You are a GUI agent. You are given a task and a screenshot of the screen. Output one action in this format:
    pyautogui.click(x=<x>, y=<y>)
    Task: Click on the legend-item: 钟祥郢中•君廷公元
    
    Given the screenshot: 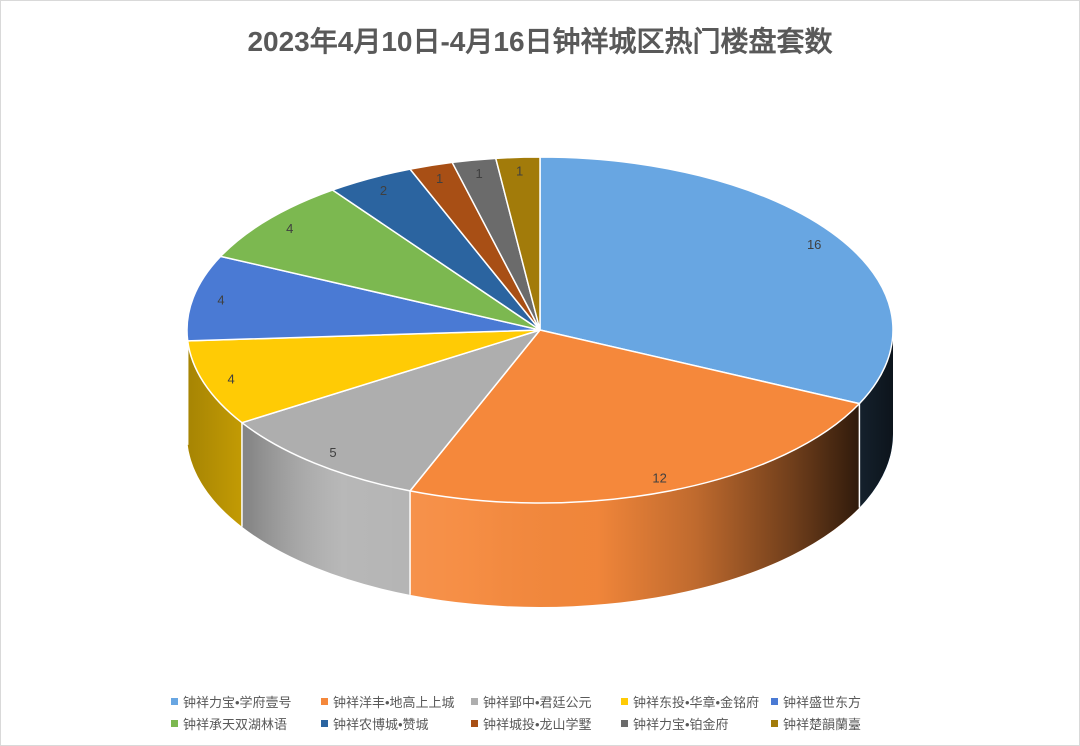 What is the action you would take?
    pyautogui.click(x=531, y=701)
    